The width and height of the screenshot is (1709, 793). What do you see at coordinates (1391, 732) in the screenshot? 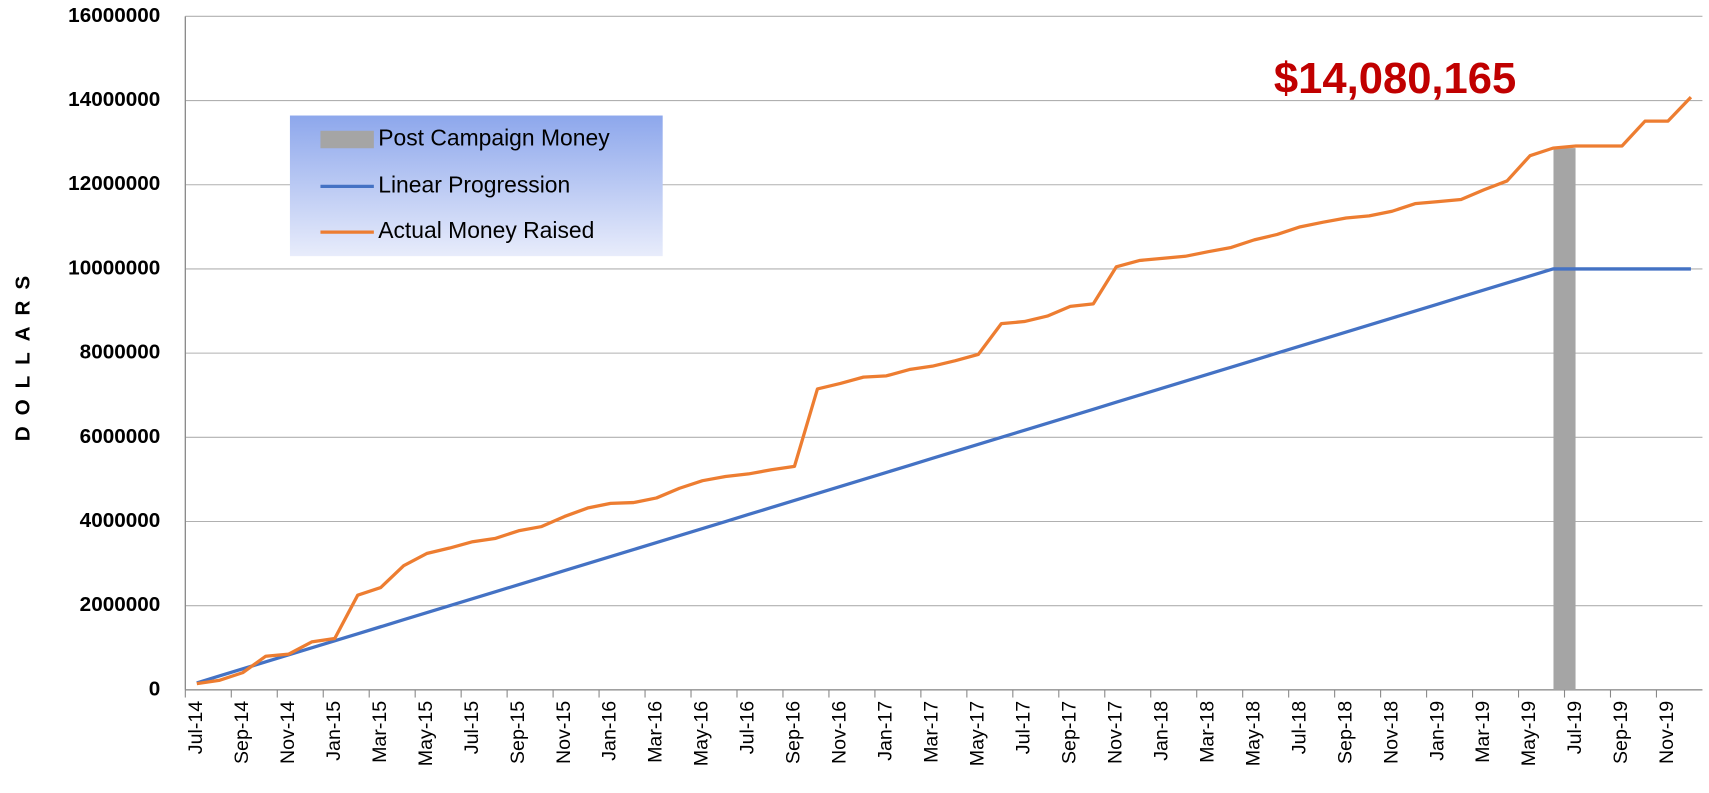
I see `x-tick-label: Nov-18` at bounding box center [1391, 732].